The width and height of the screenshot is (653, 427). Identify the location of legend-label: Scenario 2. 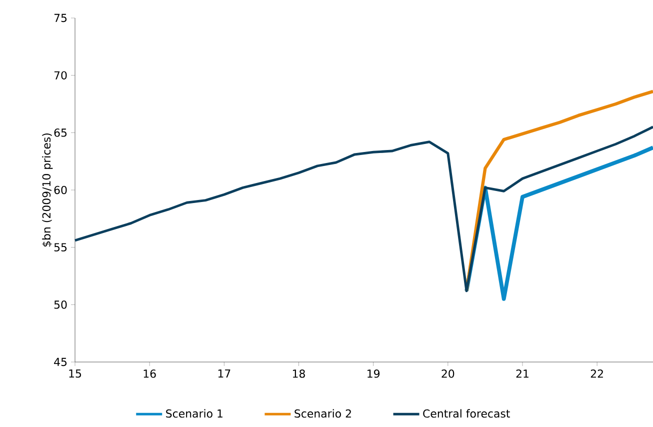
(322, 413).